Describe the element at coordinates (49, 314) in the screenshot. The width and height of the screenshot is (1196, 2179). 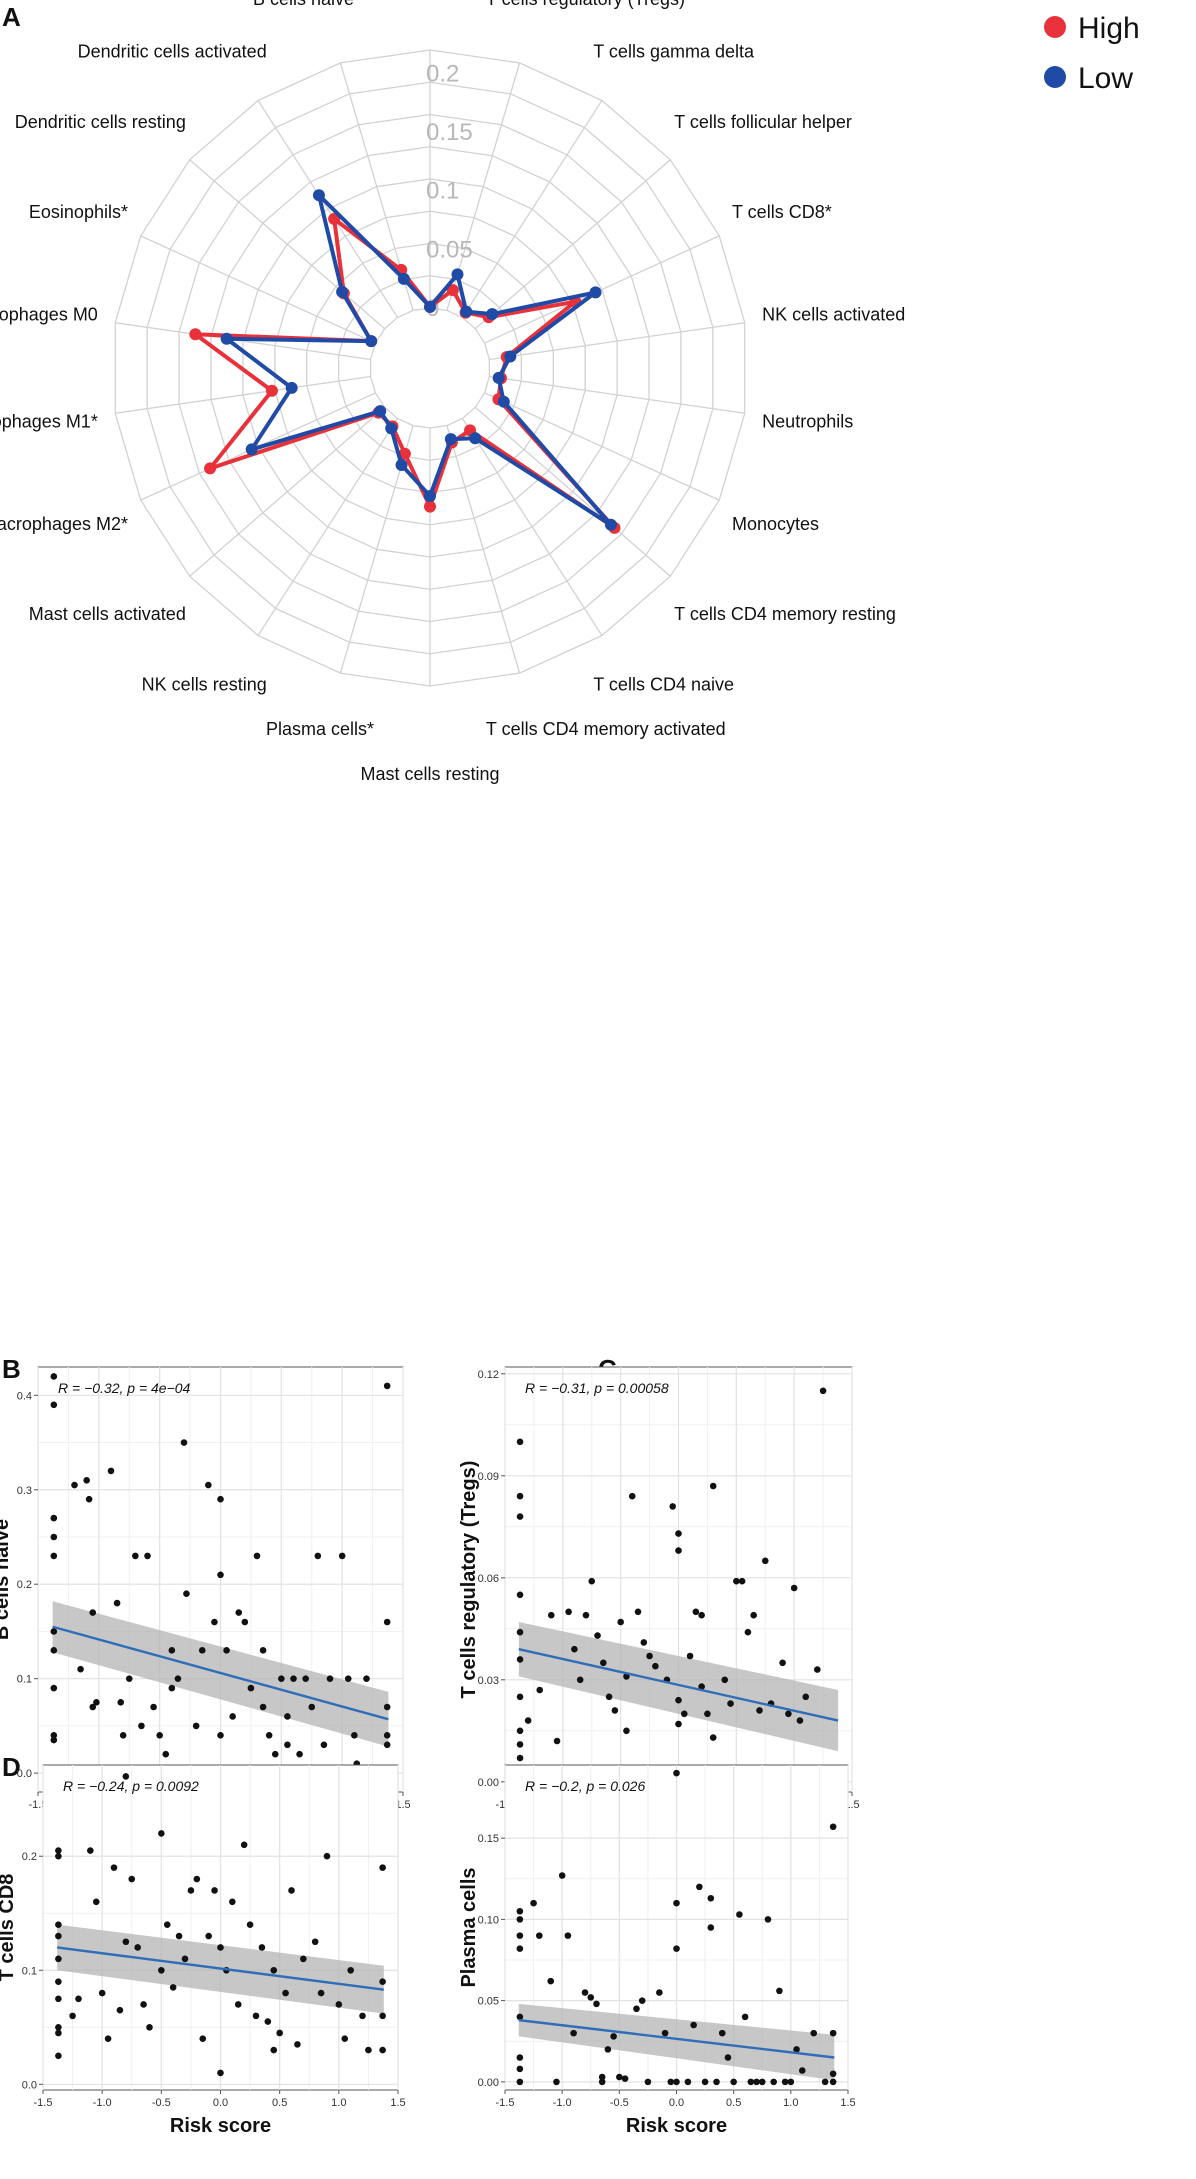
I see `radar-category-label: Macrophages M0` at that location.